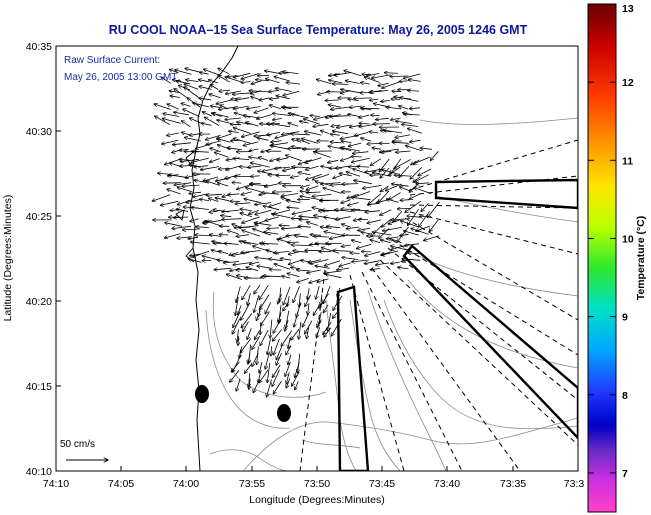 The height and width of the screenshot is (515, 651). I want to click on y-tick-label-5: 40:10, so click(39, 472).